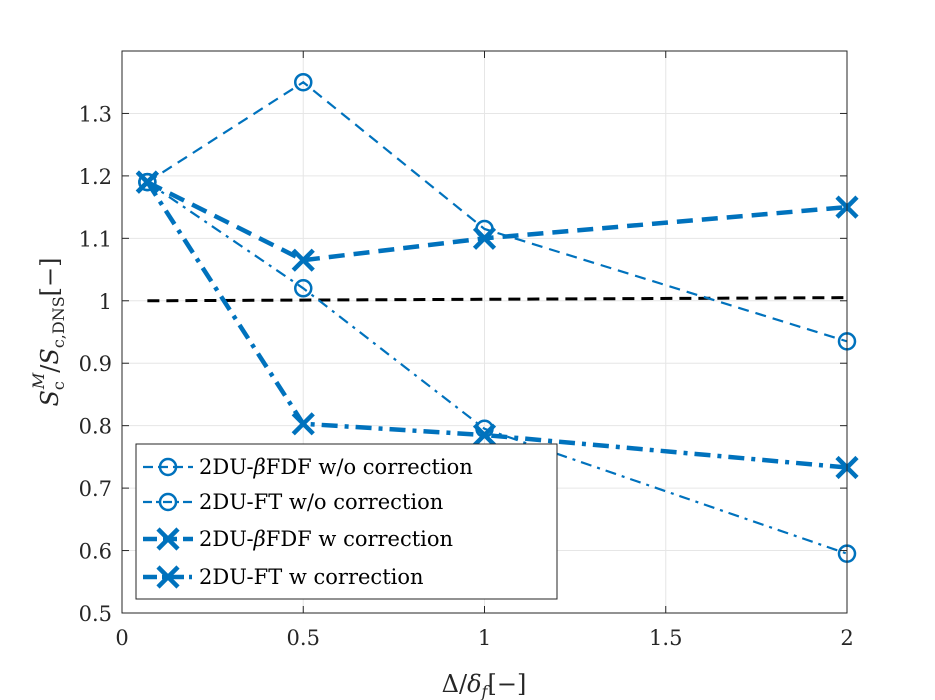  Describe the element at coordinates (484, 638) in the screenshot. I see `x-tick-label: 1` at that location.